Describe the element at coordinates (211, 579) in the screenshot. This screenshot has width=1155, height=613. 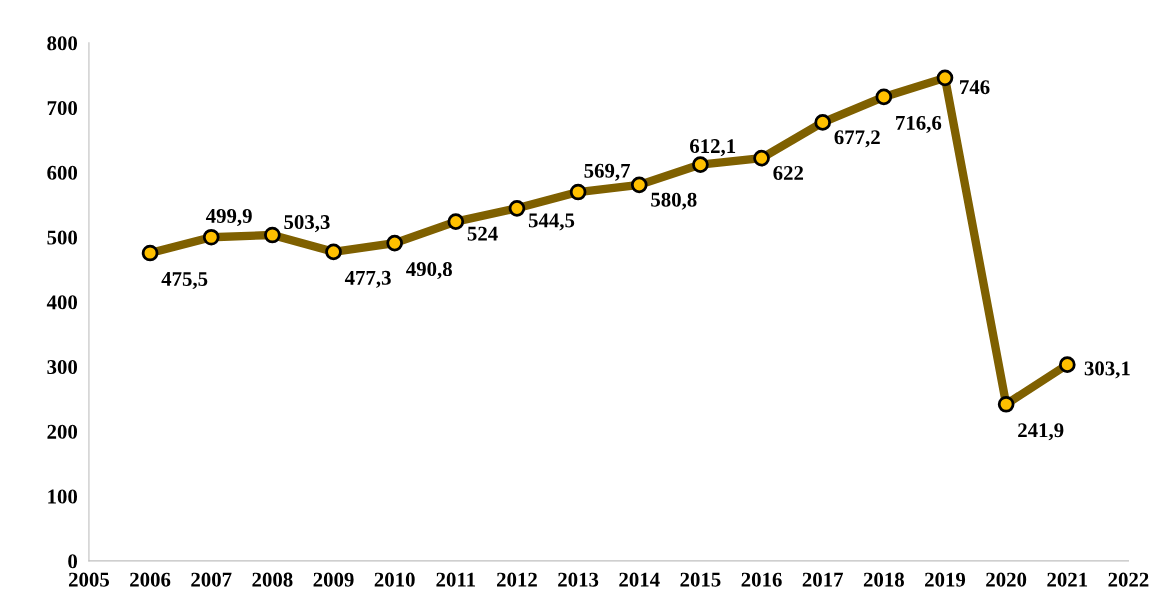
I see `x-tick-label: 2007` at that location.